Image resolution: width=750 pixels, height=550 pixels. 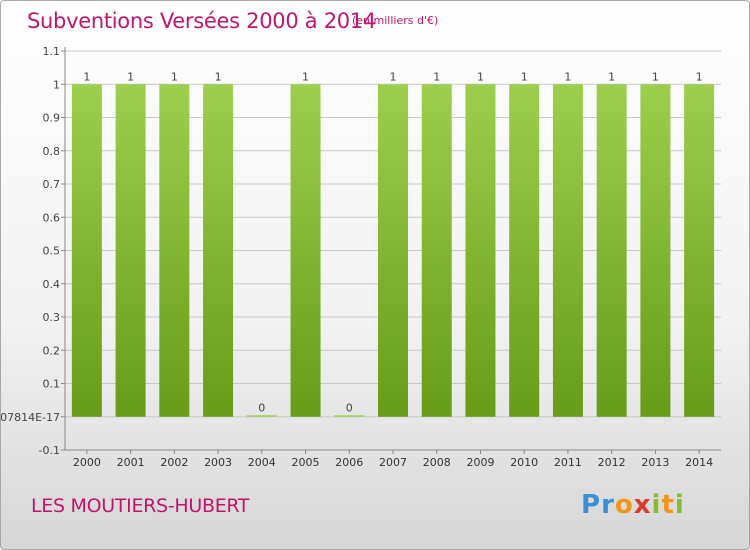 I want to click on y-tick-label: 1, so click(x=56, y=84).